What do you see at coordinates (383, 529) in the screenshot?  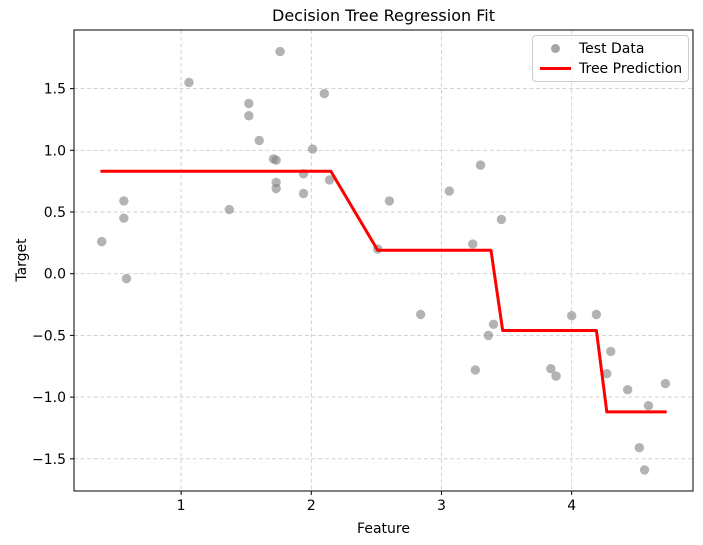 I see `x-axis-label: Feature` at bounding box center [383, 529].